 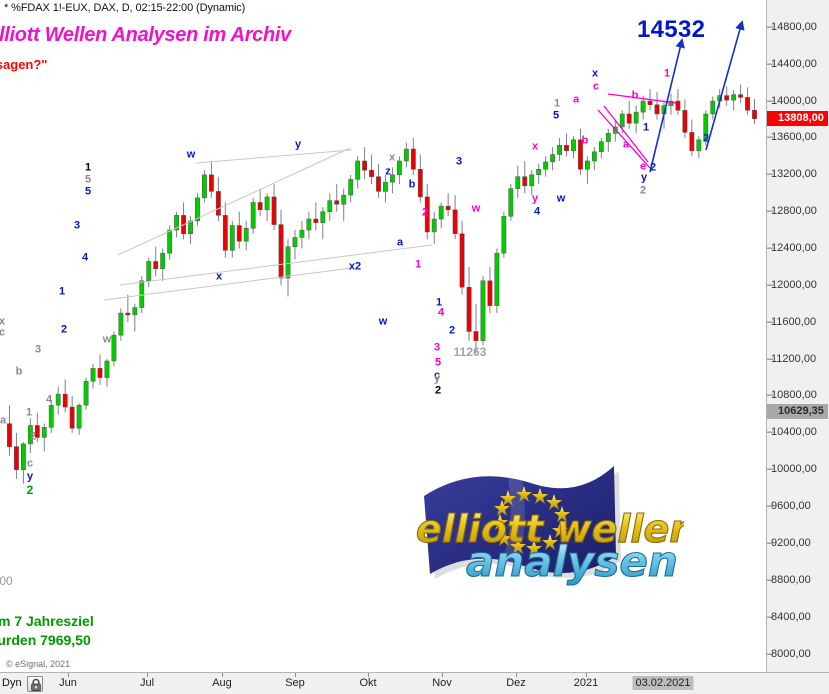 I want to click on price-tick: –9600,00, so click(x=789, y=506).